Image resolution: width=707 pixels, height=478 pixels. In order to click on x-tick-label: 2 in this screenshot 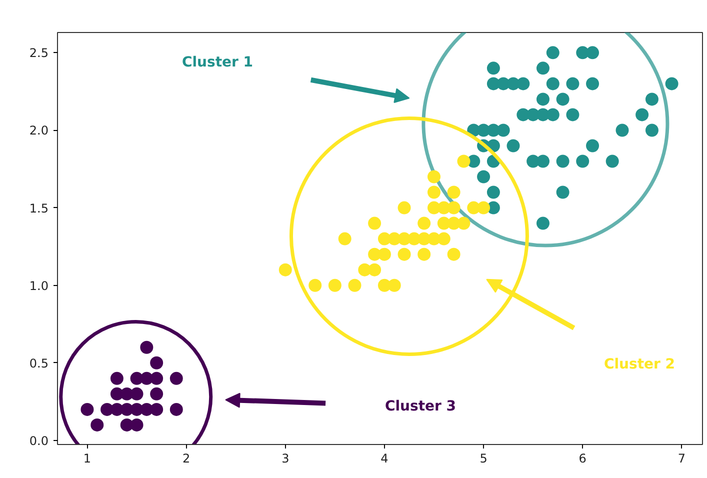, I will do `click(186, 459)`.